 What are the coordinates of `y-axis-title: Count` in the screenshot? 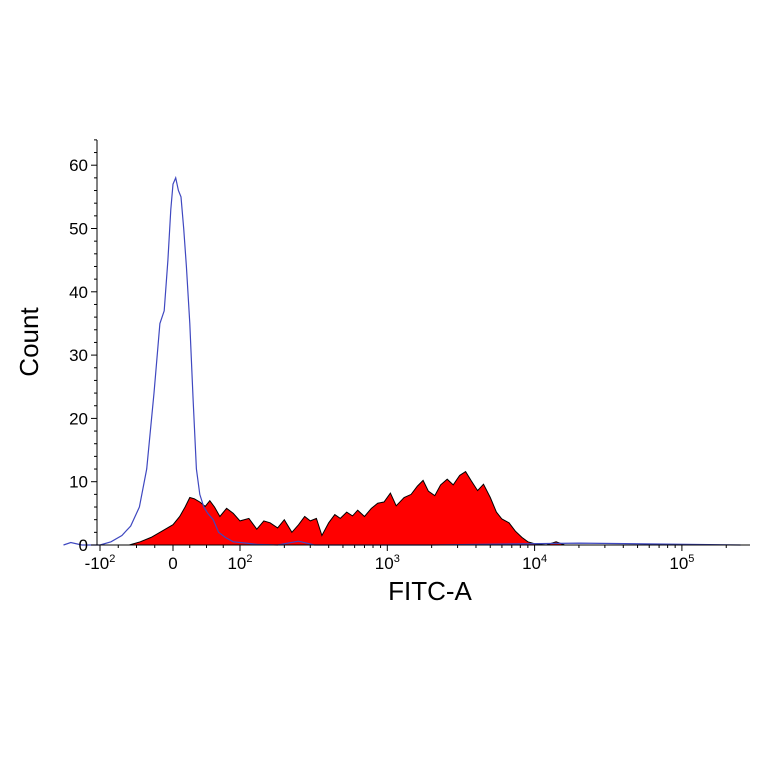 It's located at (29, 342).